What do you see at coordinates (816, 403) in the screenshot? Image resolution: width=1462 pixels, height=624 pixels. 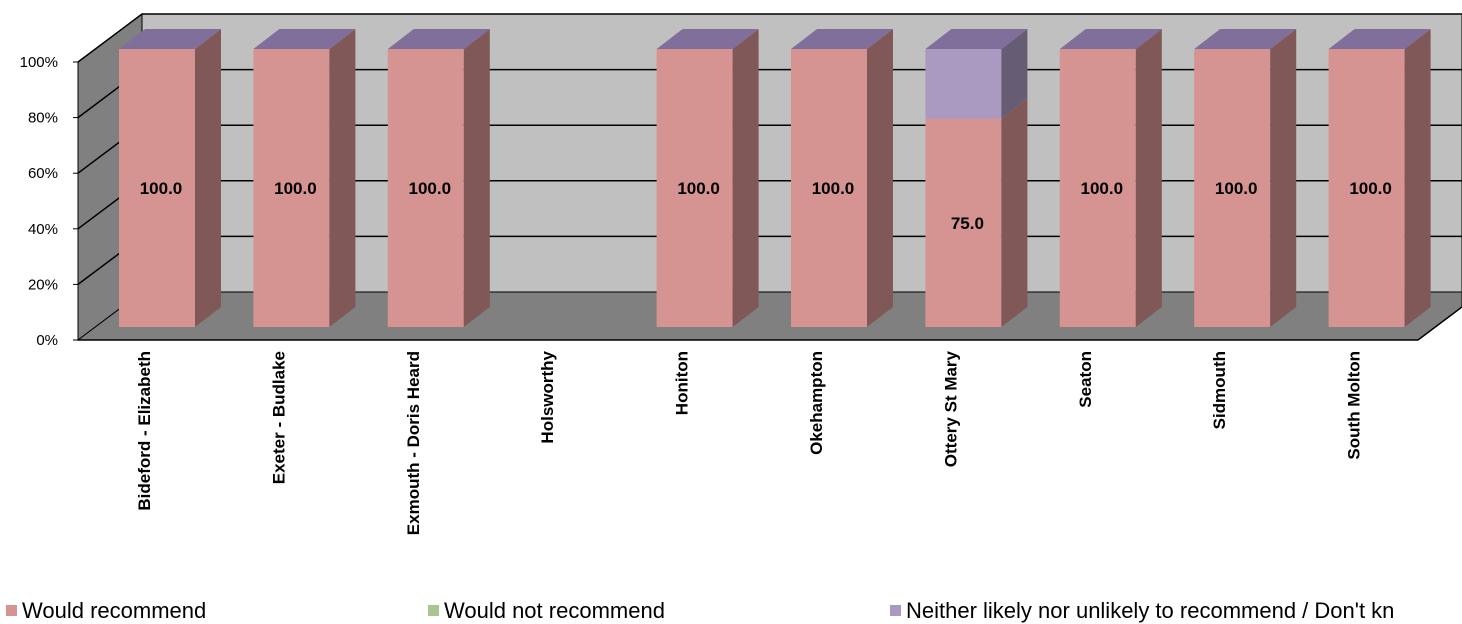 I see `category-label: Okehampton` at bounding box center [816, 403].